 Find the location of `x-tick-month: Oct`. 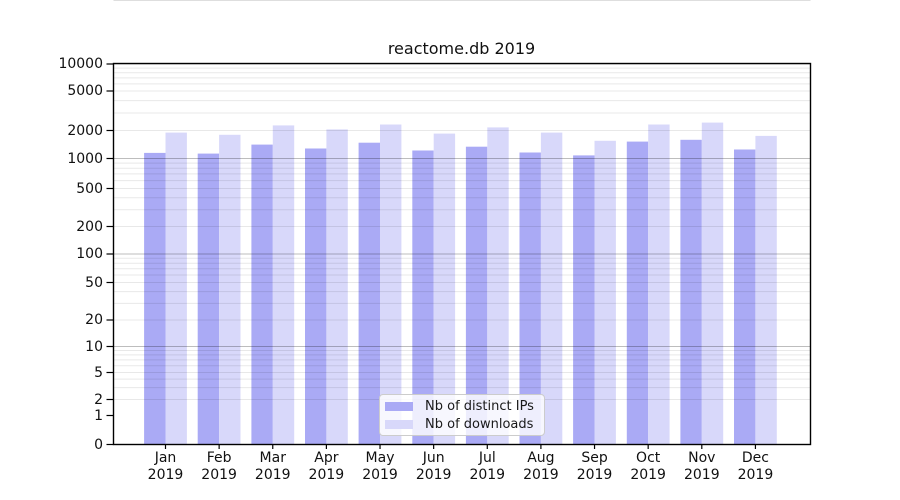

x-tick-month: Oct is located at coordinates (648, 458).